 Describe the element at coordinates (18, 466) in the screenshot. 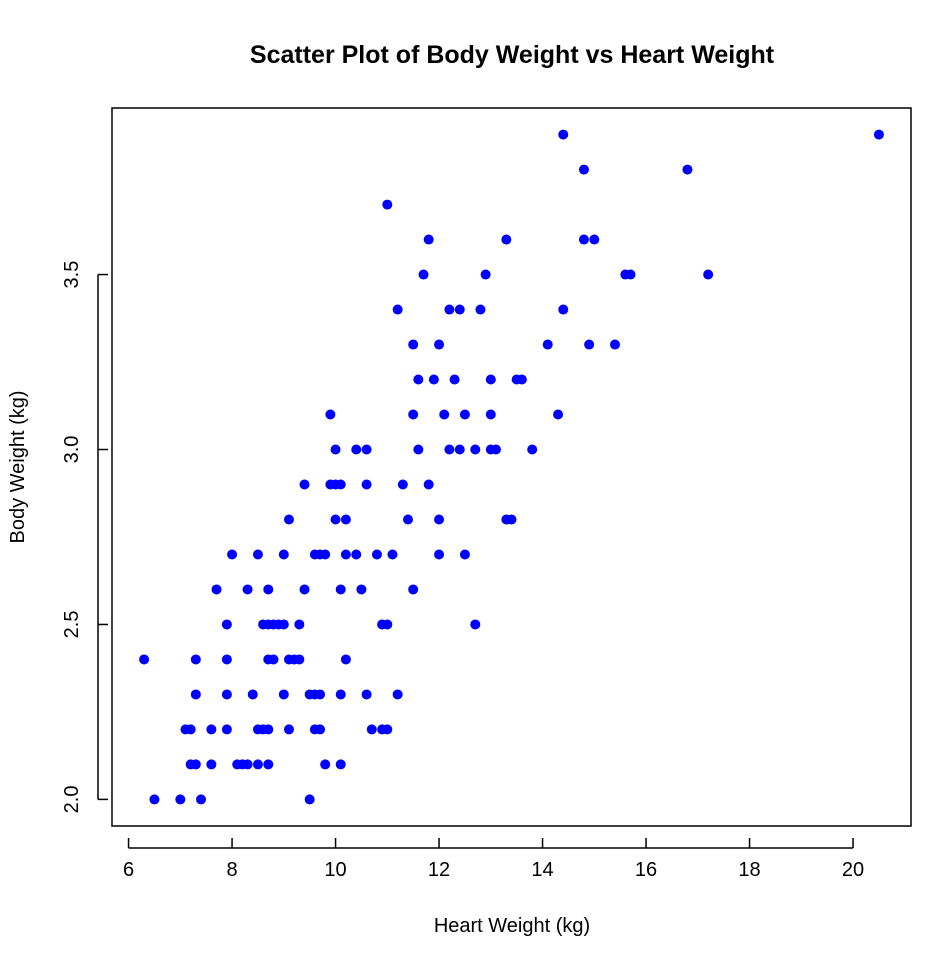

I see `y-axis-label: Body Weight (kg)` at that location.